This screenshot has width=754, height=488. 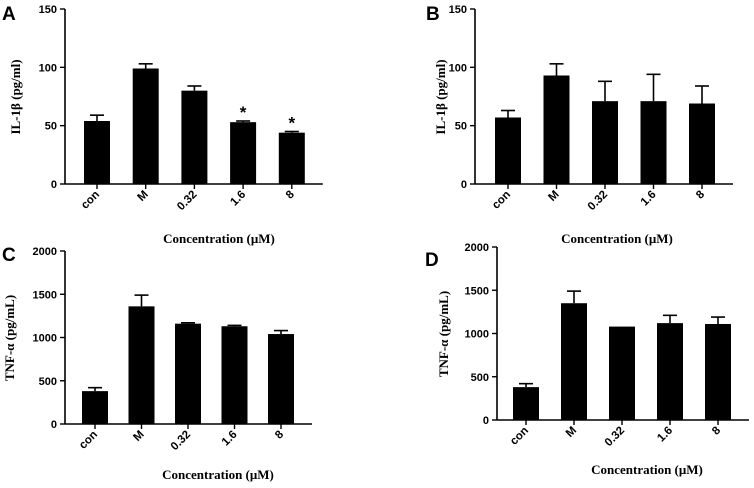 I want to click on panel-letter: A, so click(x=9, y=14).